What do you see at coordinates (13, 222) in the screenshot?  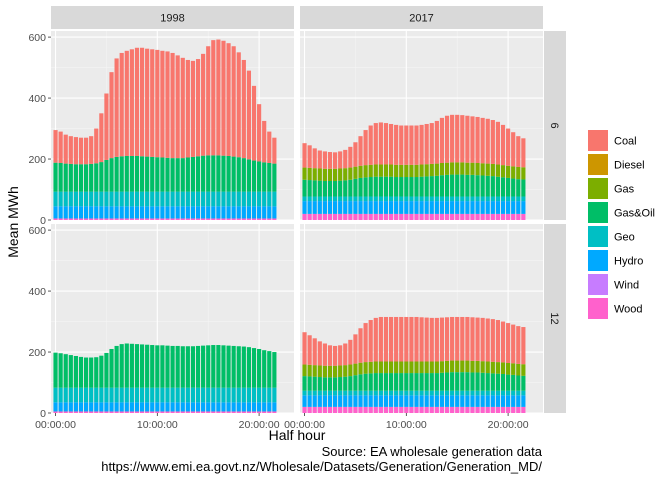 I see `y-axis-title: Mean MWh` at bounding box center [13, 222].